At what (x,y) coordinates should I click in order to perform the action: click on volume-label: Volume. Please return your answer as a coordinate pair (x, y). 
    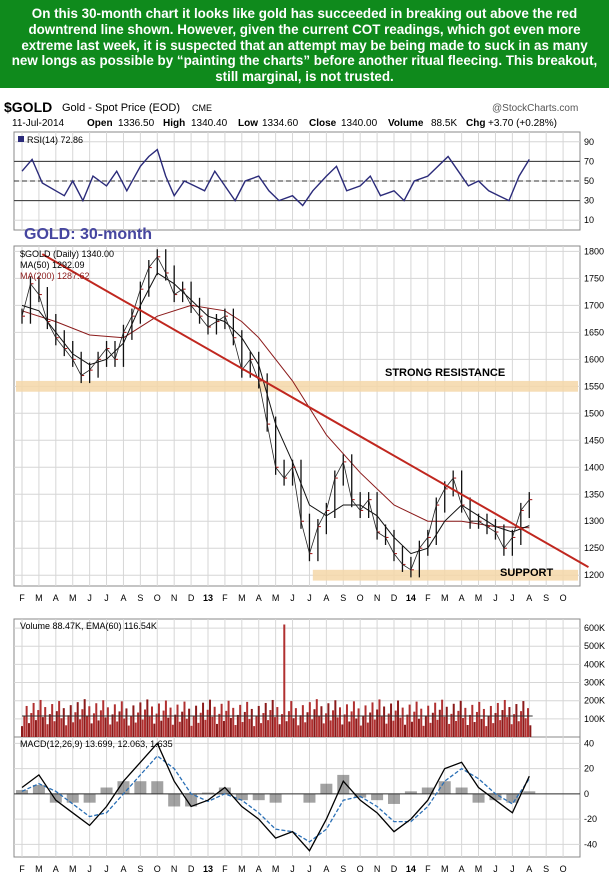
    Looking at the image, I should click on (406, 123).